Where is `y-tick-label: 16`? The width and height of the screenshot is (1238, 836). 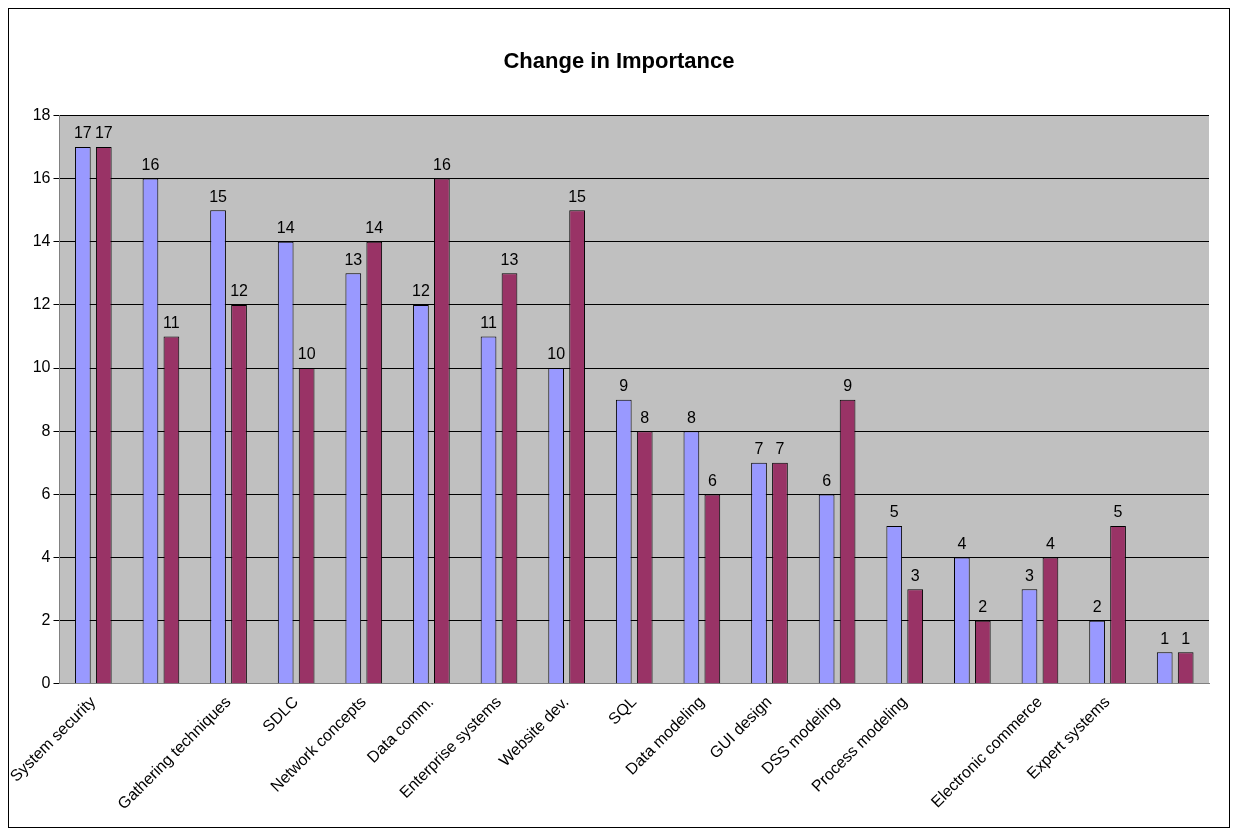 y-tick-label: 16 is located at coordinates (41, 177).